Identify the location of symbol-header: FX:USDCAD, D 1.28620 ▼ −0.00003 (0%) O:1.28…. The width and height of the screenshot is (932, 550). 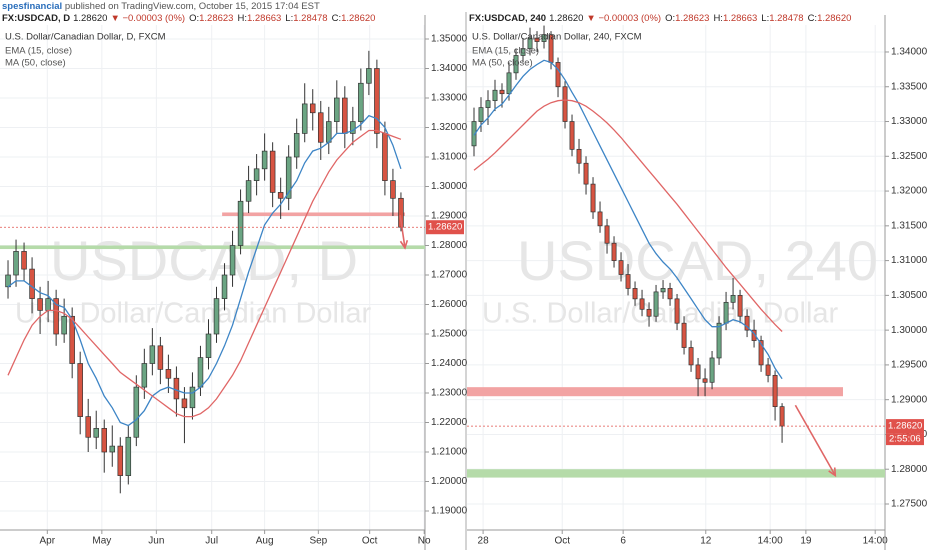
(188, 18).